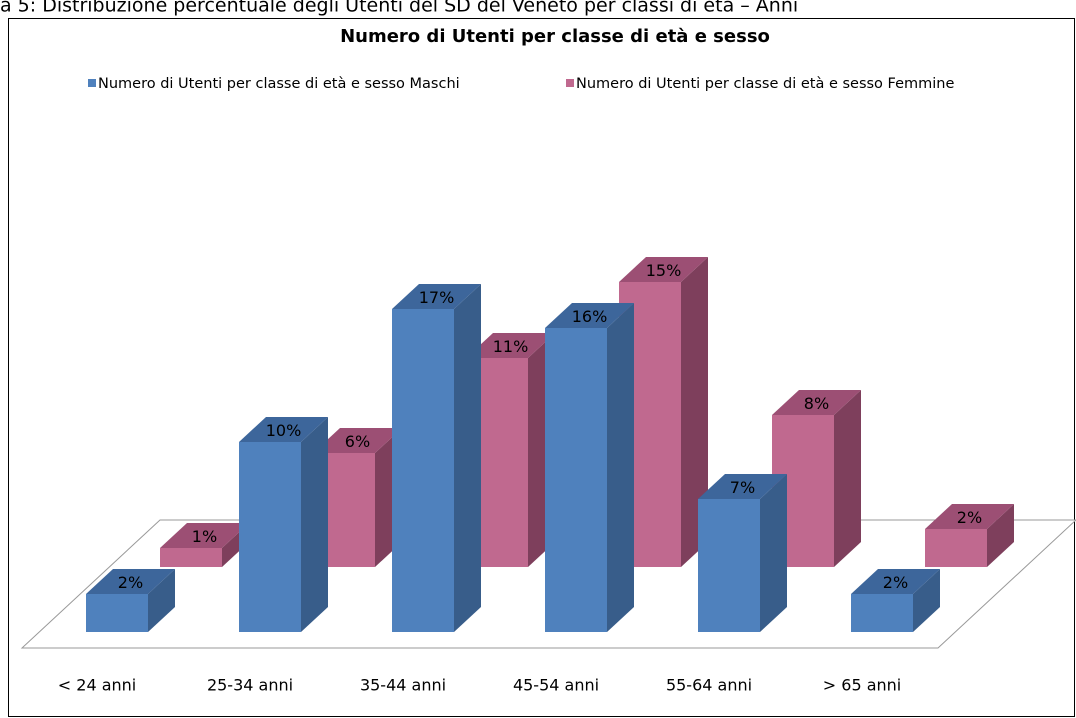 The width and height of the screenshot is (1076, 718). I want to click on data-label: 8%, so click(816, 403).